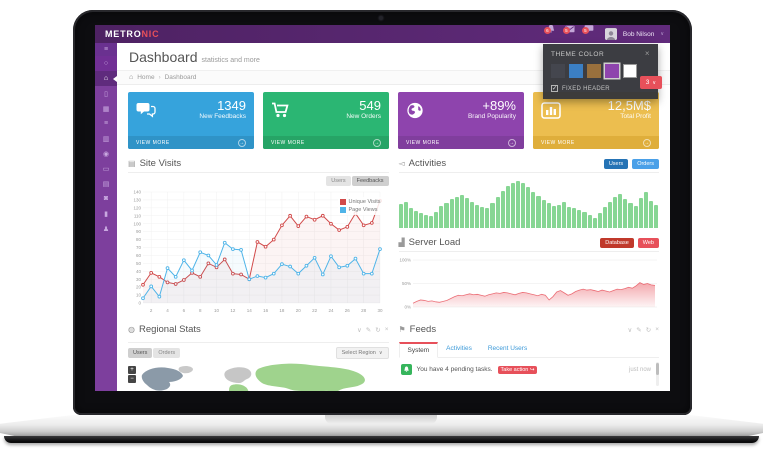 The image size is (763, 450). What do you see at coordinates (588, 32) in the screenshot?
I see `chat-notification: 5` at bounding box center [588, 32].